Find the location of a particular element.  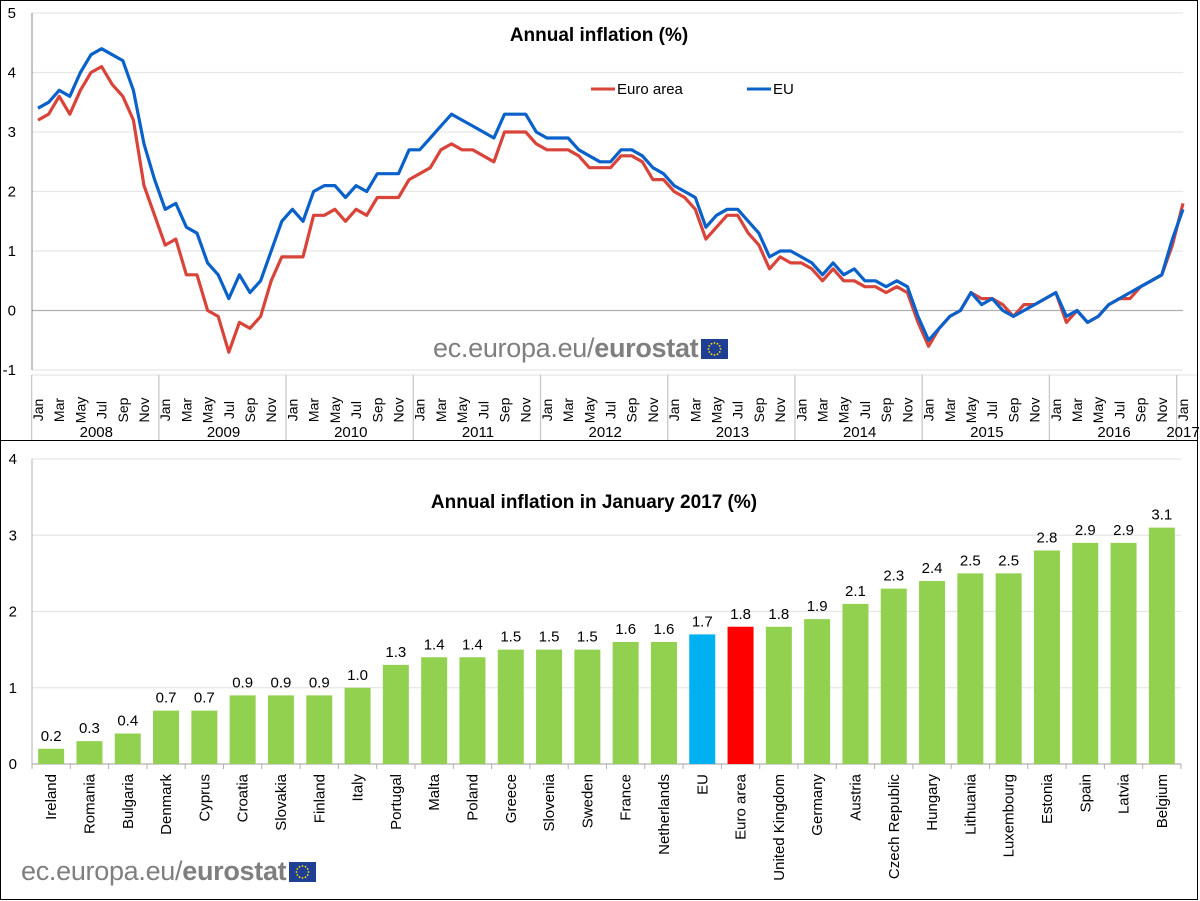

bar-lithuania is located at coordinates (970, 668).